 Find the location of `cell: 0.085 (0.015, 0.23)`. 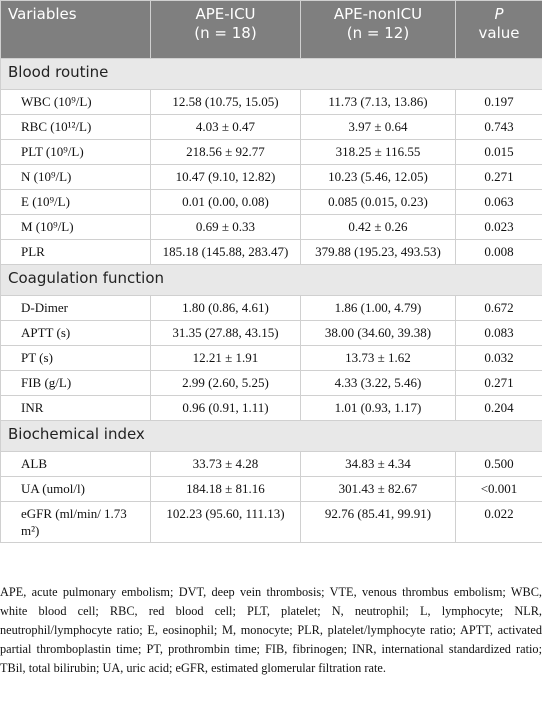

cell: 0.085 (0.015, 0.23) is located at coordinates (378, 202).